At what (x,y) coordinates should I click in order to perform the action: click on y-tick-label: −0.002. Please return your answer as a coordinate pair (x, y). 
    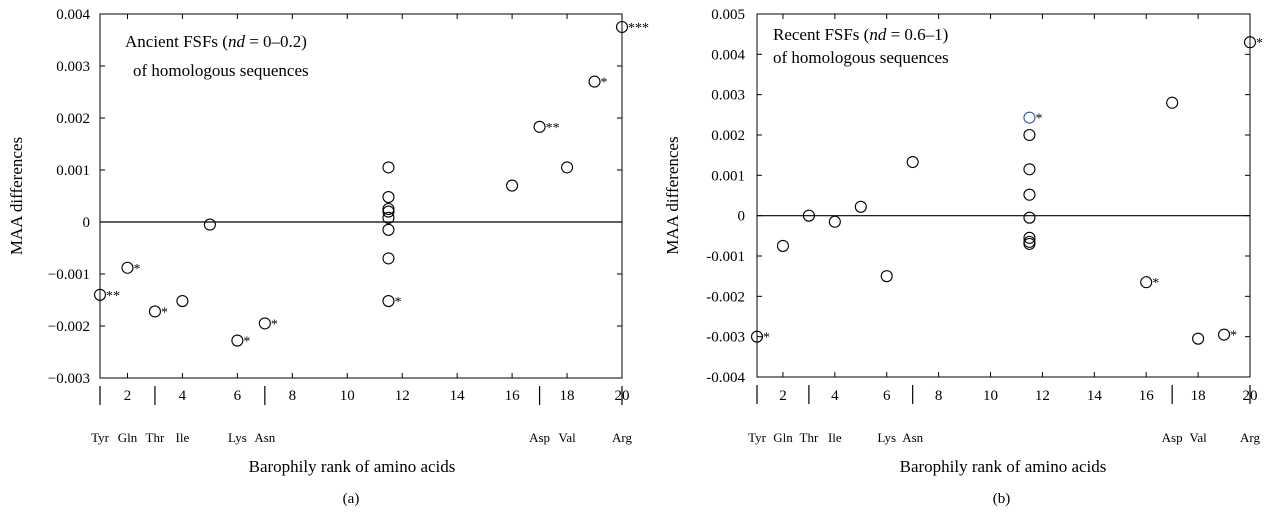
    Looking at the image, I should click on (69, 327).